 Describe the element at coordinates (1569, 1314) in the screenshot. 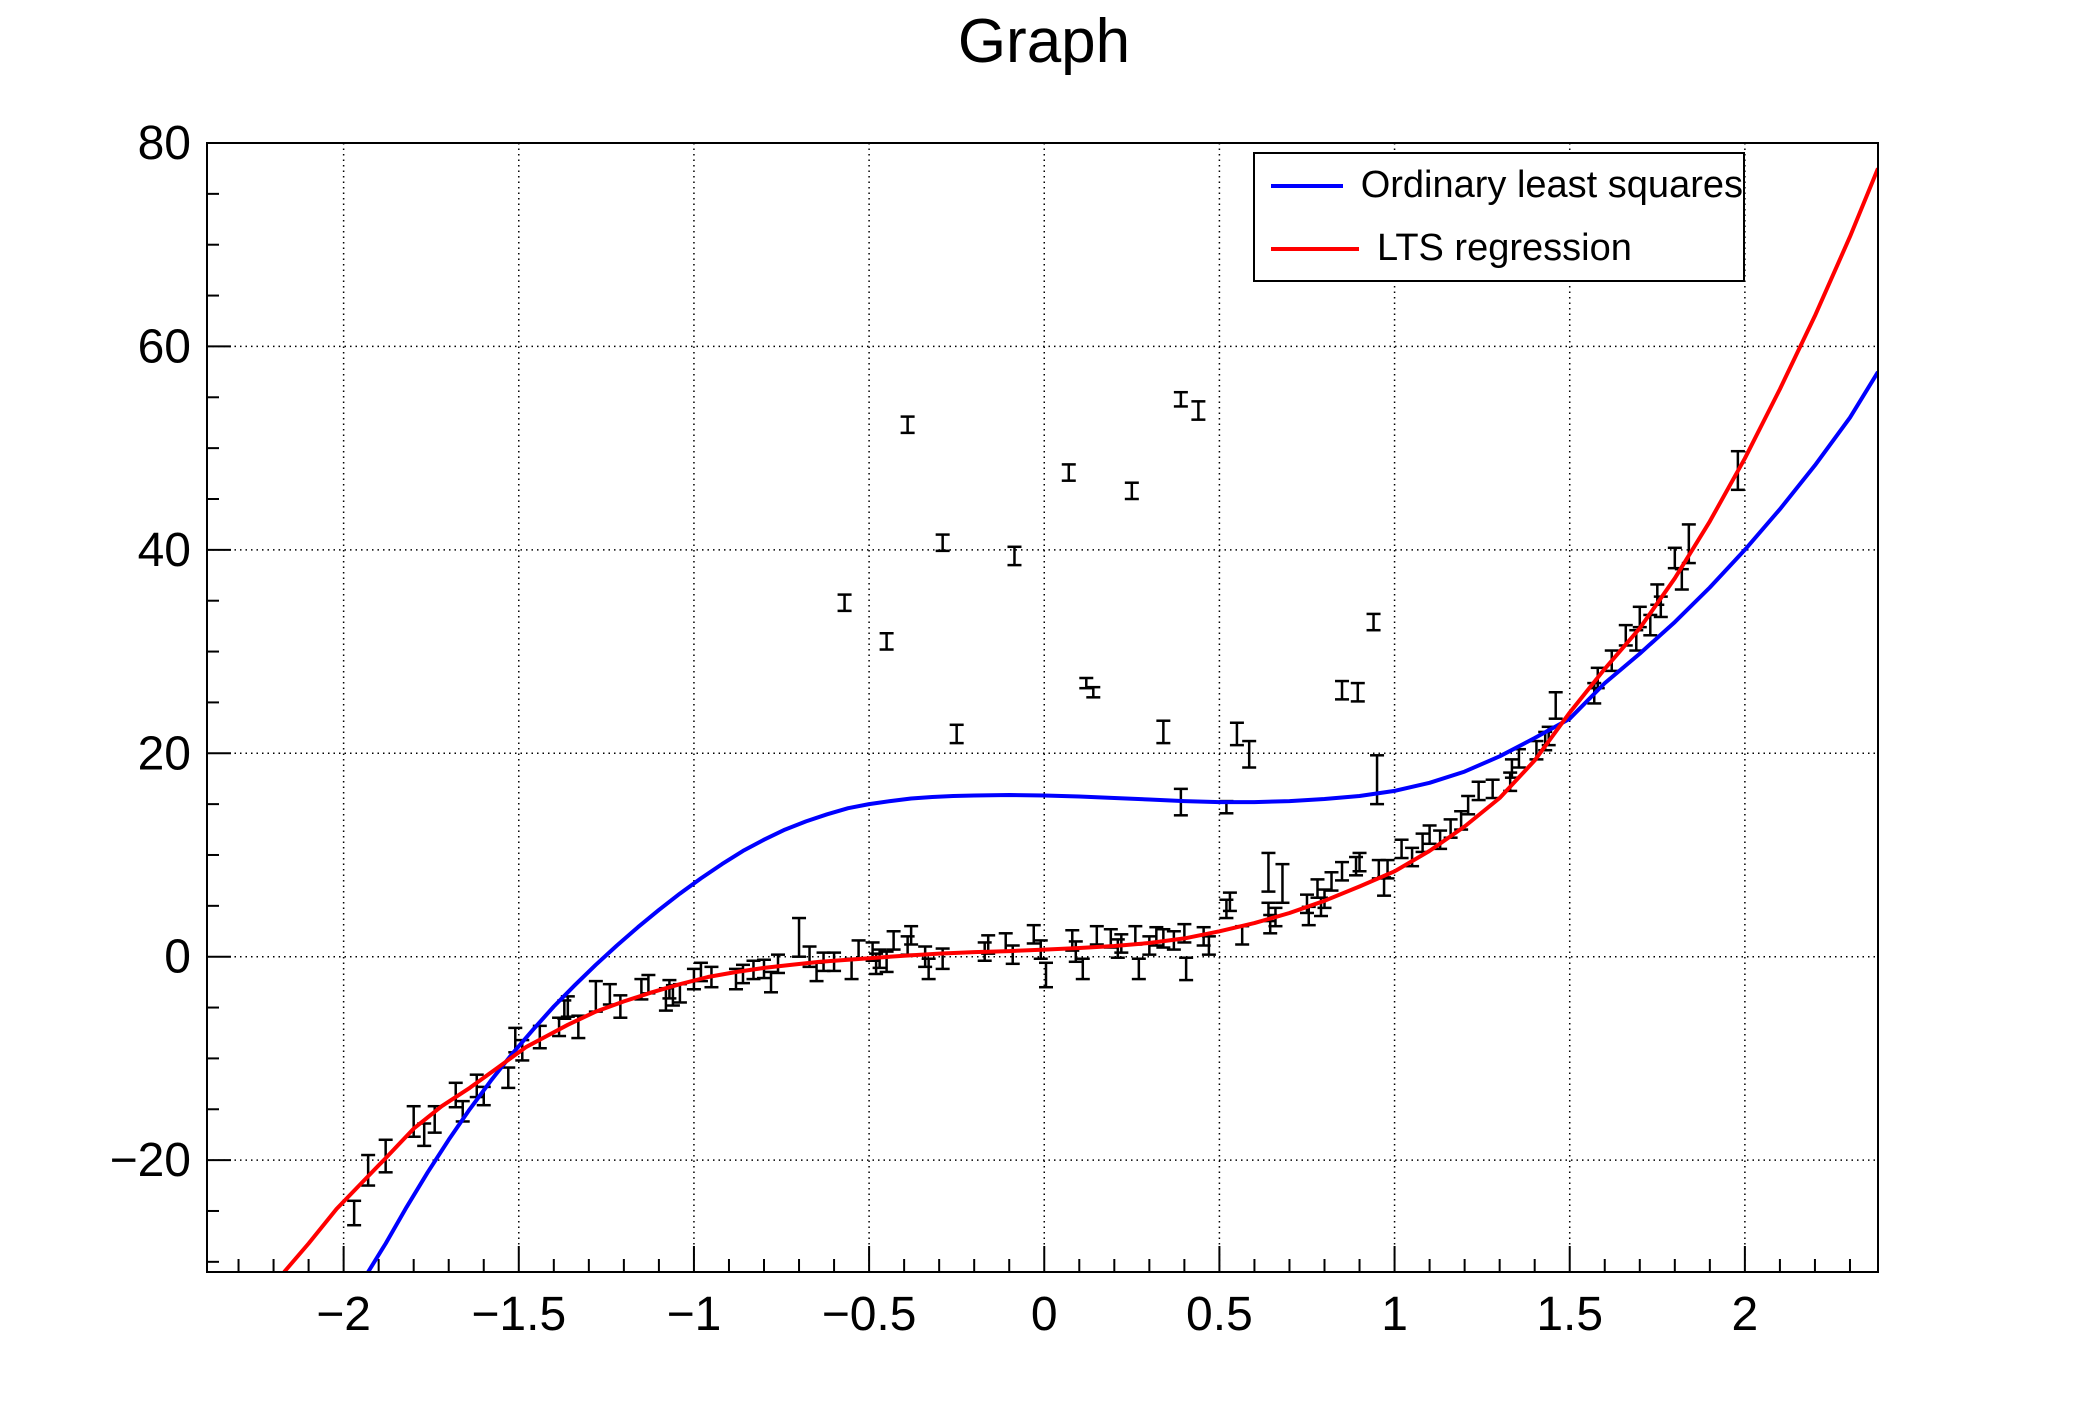

I see `x-axis-label: 1.5` at that location.